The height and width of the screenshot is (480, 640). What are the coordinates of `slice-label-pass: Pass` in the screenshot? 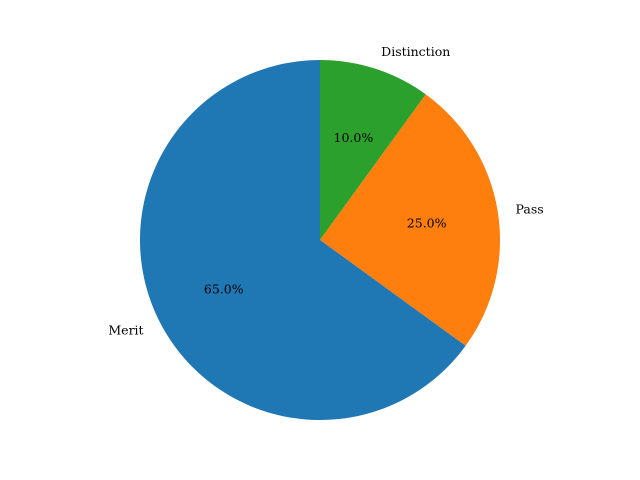 It's located at (530, 209).